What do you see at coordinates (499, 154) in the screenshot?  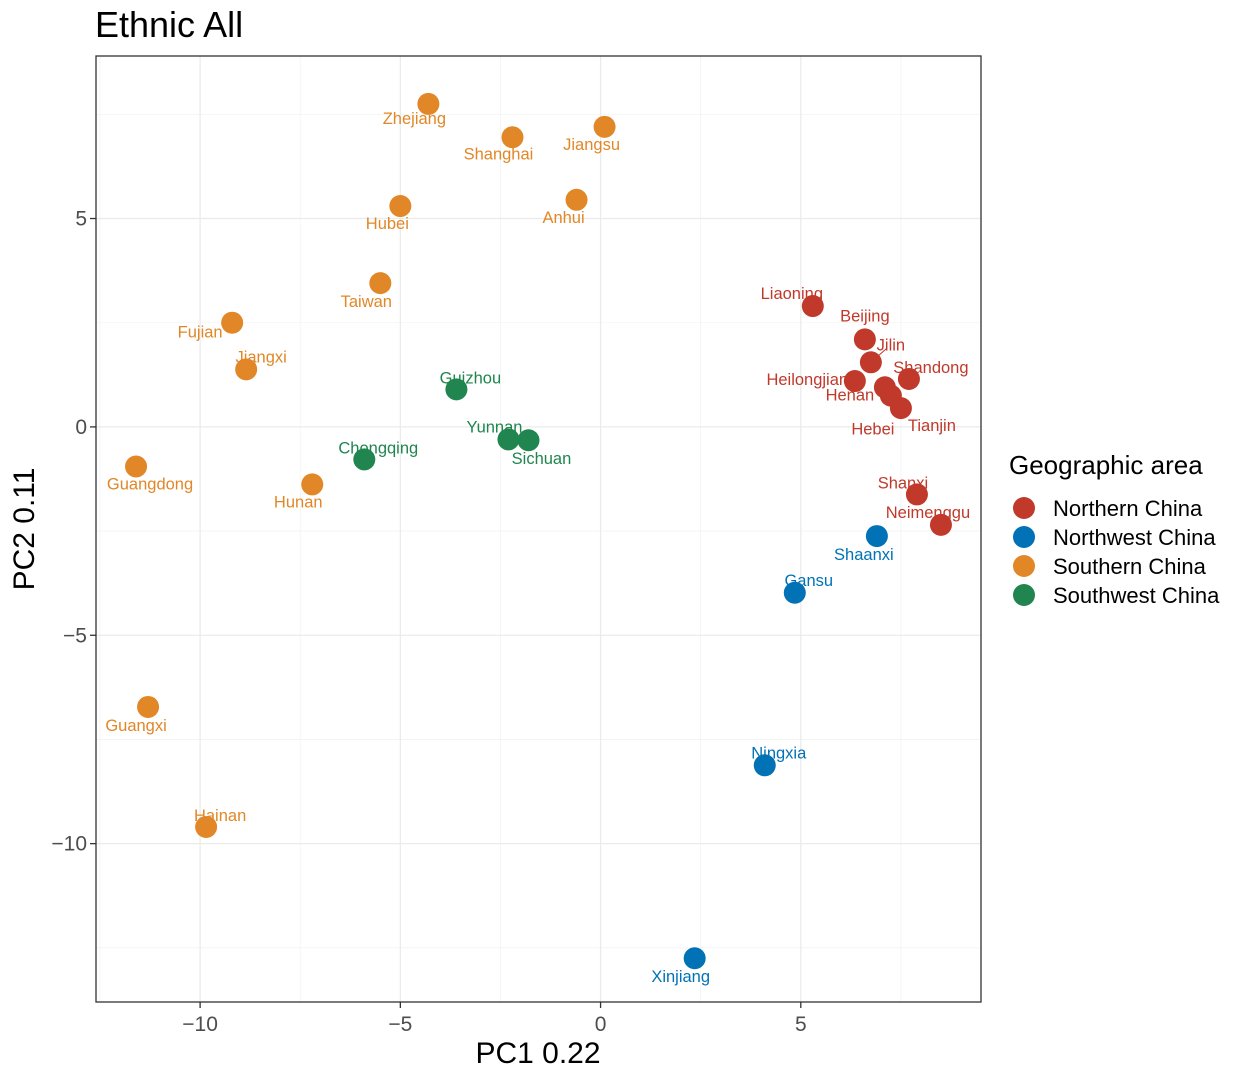 I see `point-label-shanghai: Shanghai` at bounding box center [499, 154].